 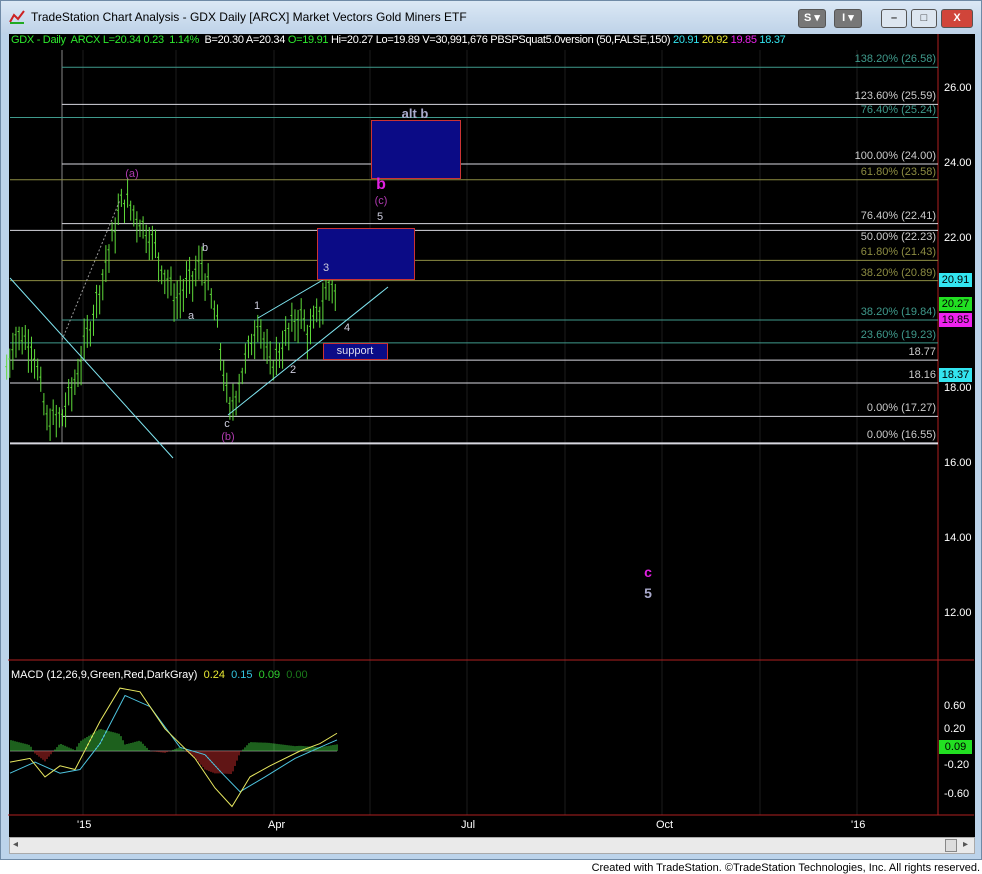 I want to click on macd-signal-value: 0.15, so click(x=242, y=675).